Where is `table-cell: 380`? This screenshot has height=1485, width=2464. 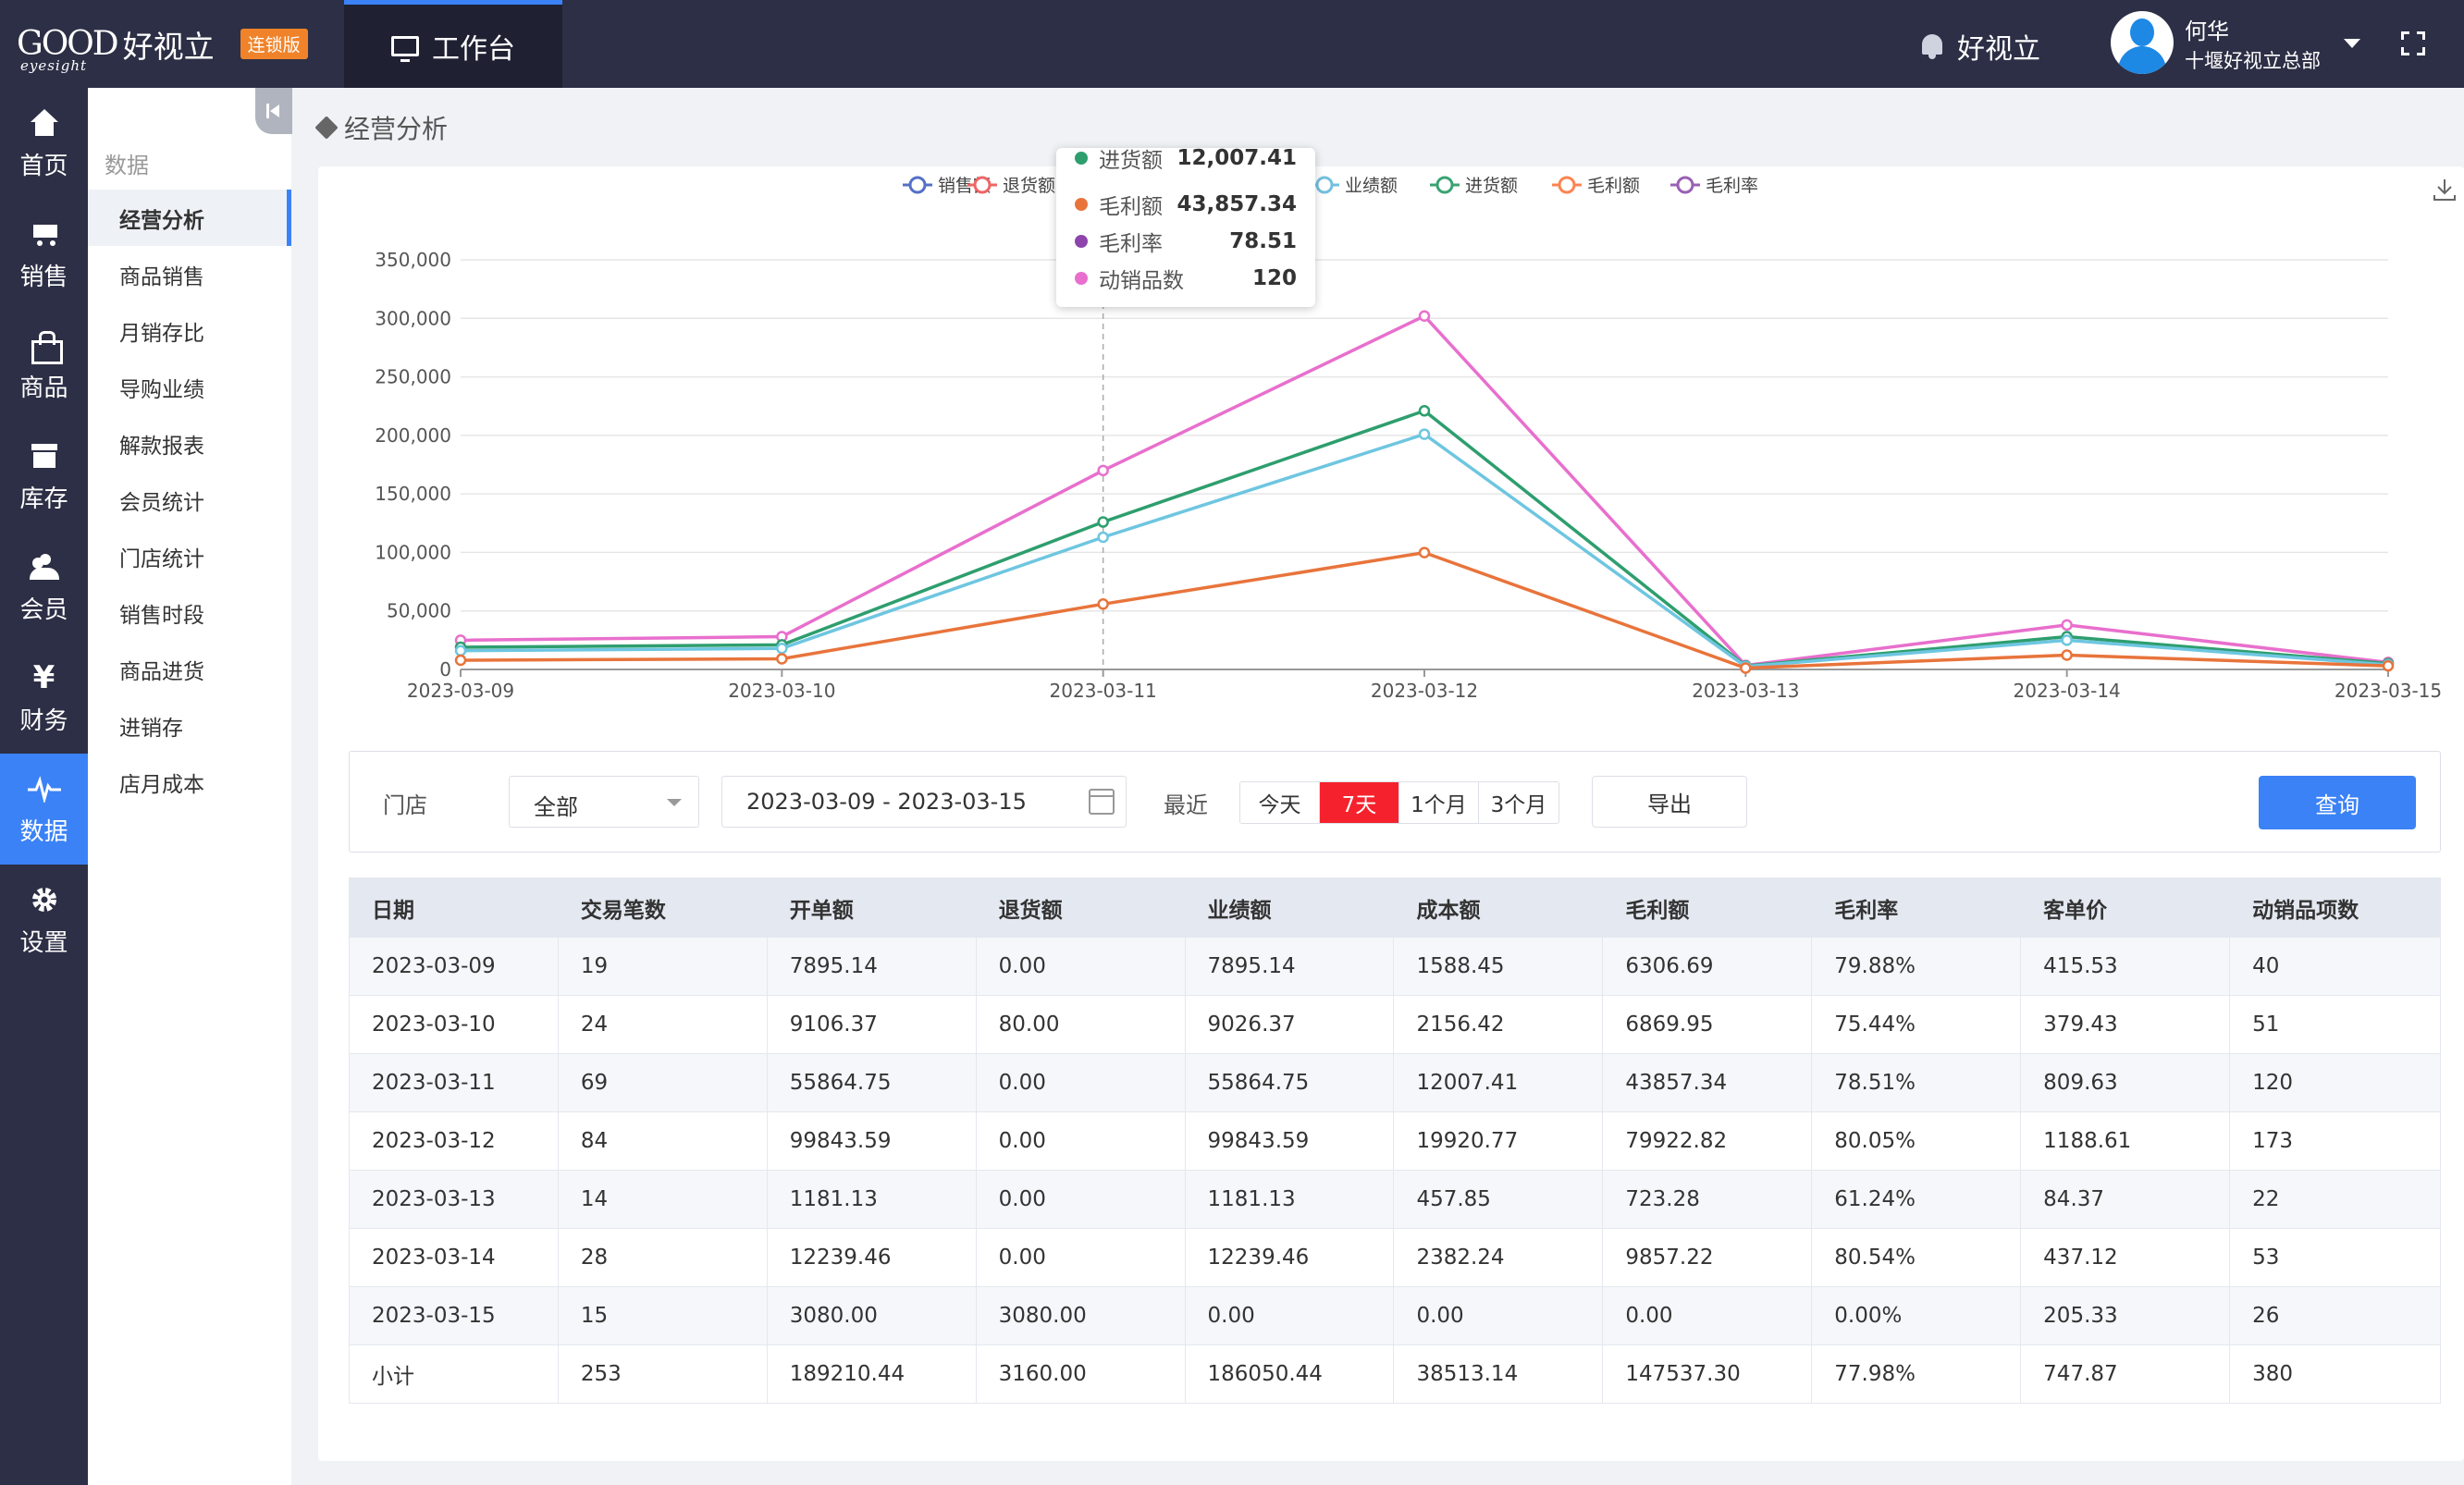 table-cell: 380 is located at coordinates (2335, 1374).